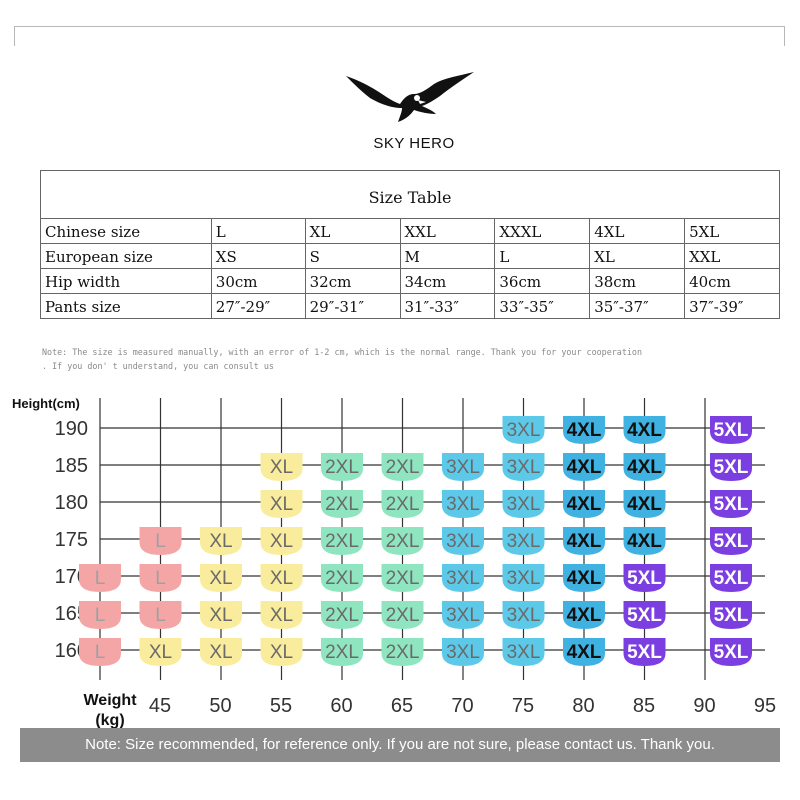 This screenshot has width=800, height=800. I want to click on table-cell: 5XL, so click(732, 231).